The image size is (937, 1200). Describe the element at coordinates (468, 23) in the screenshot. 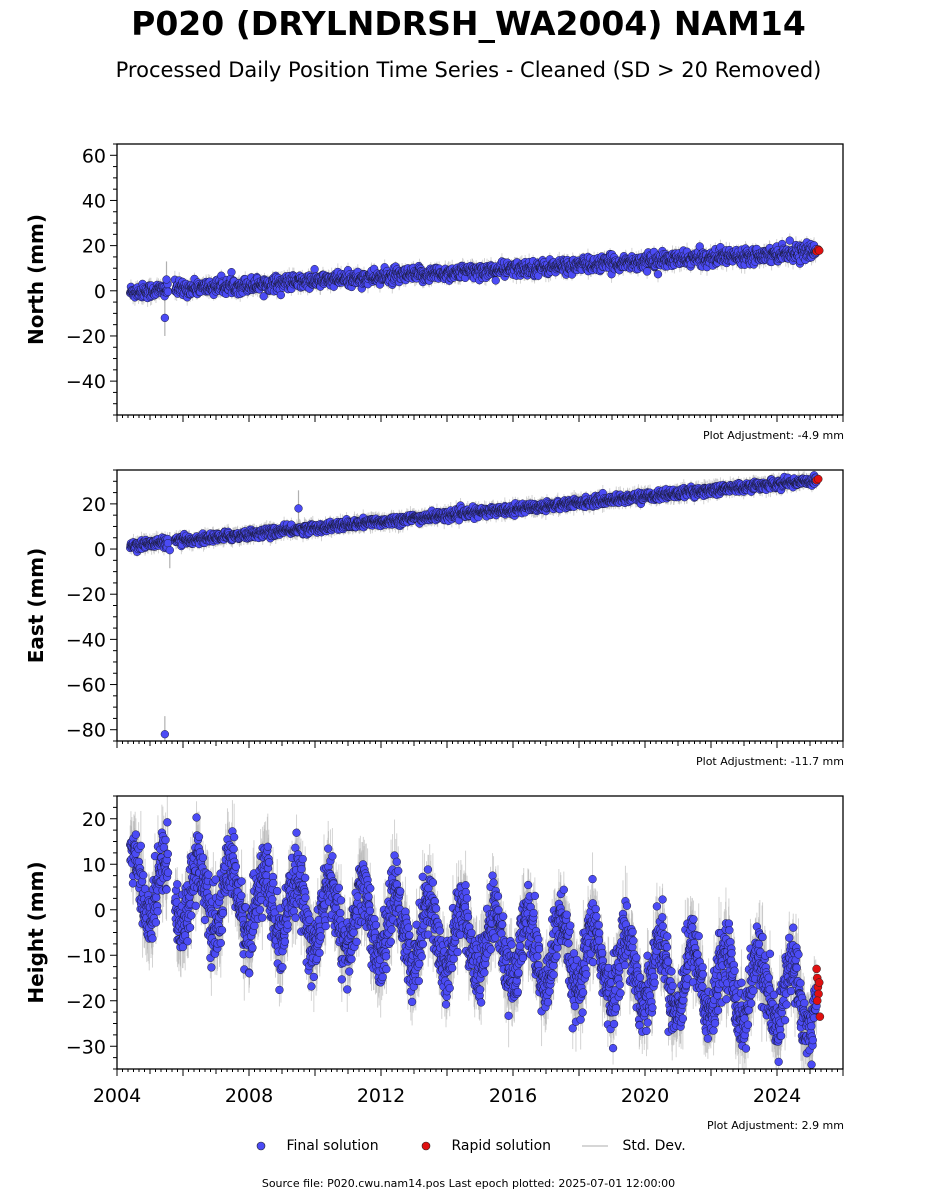

I see `chart-title: P020 (DRYLNDRSH_WA2004) NAM14` at that location.